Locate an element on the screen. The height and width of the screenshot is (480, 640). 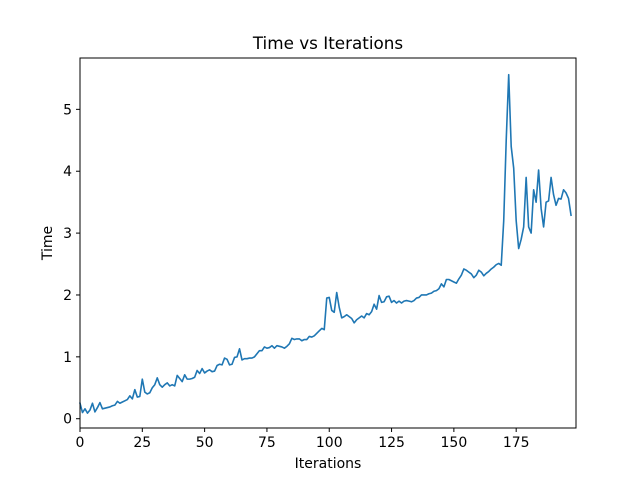
x-tick-label: 125 is located at coordinates (391, 443).